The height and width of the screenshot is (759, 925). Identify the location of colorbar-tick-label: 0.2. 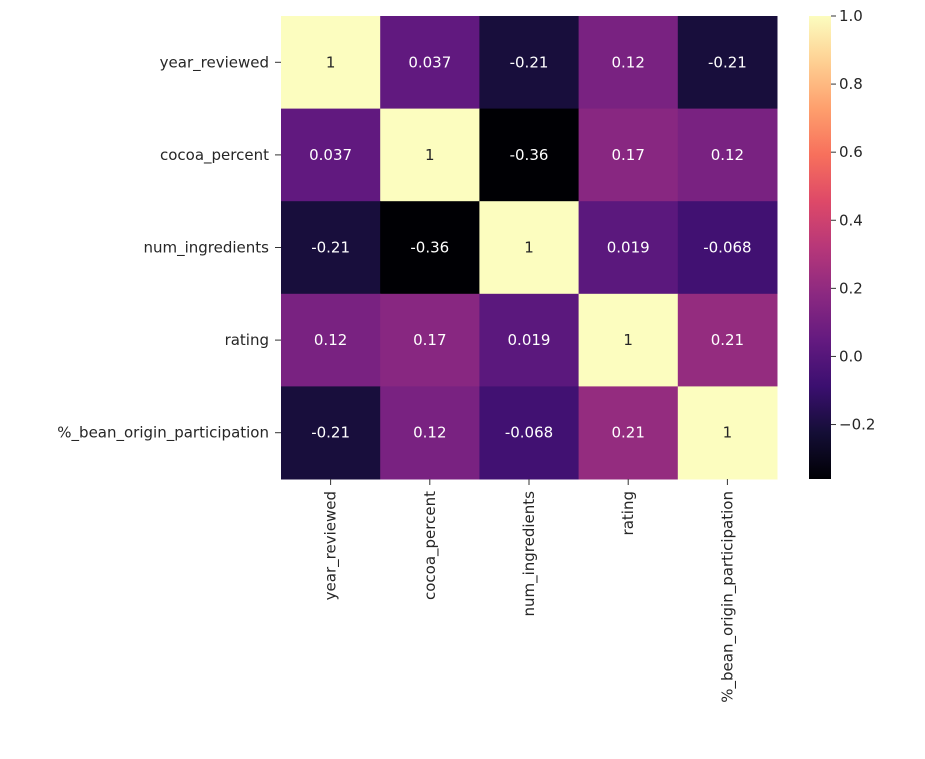
(851, 288).